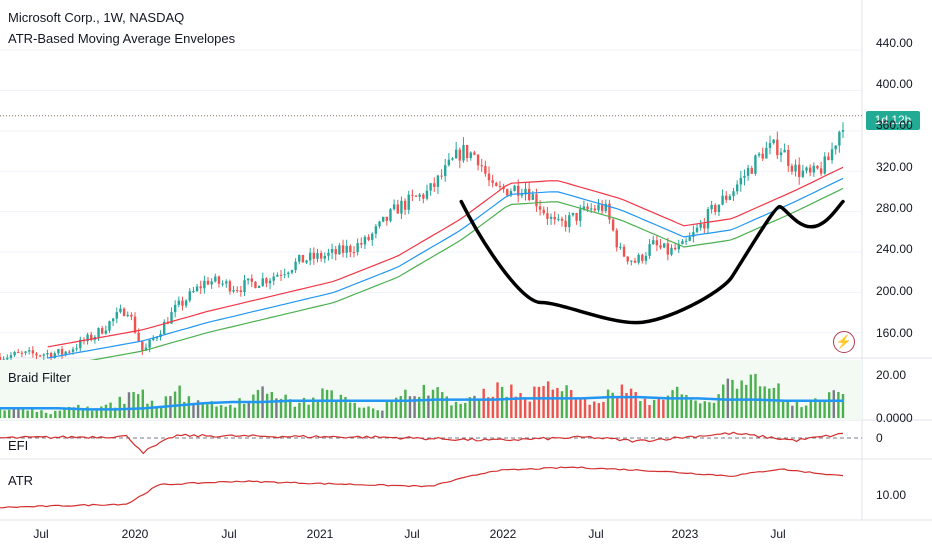  Describe the element at coordinates (891, 495) in the screenshot. I see `atr-tick: 10.00` at that location.